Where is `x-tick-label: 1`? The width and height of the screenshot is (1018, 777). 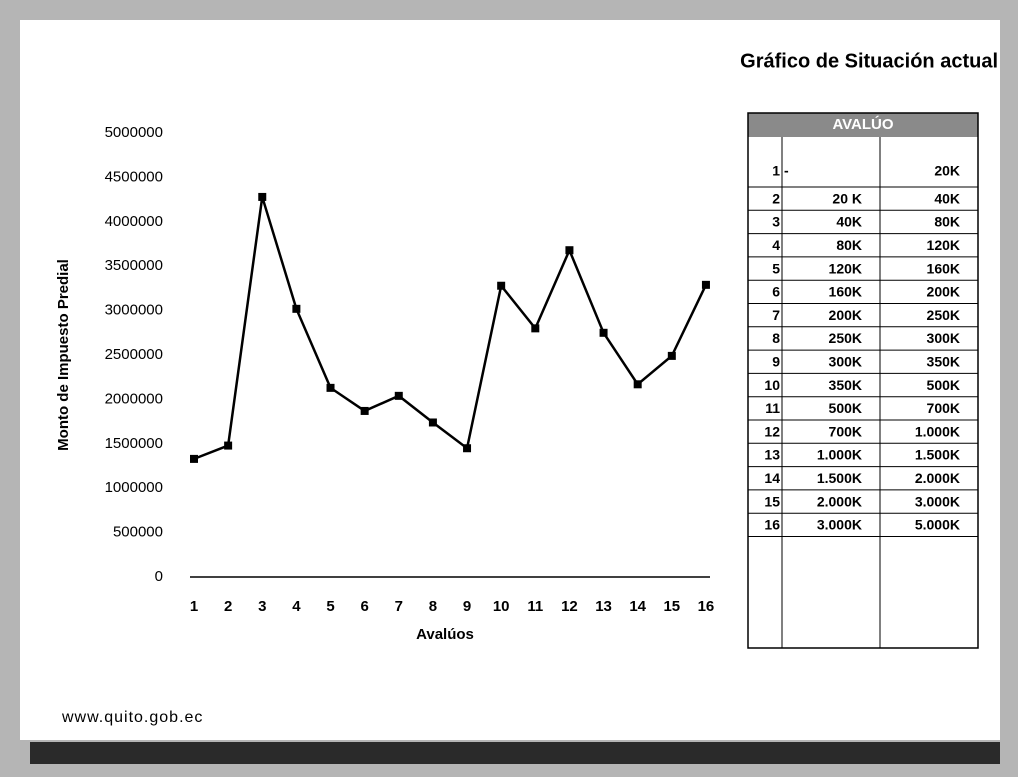
x-tick-label: 1 is located at coordinates (194, 606).